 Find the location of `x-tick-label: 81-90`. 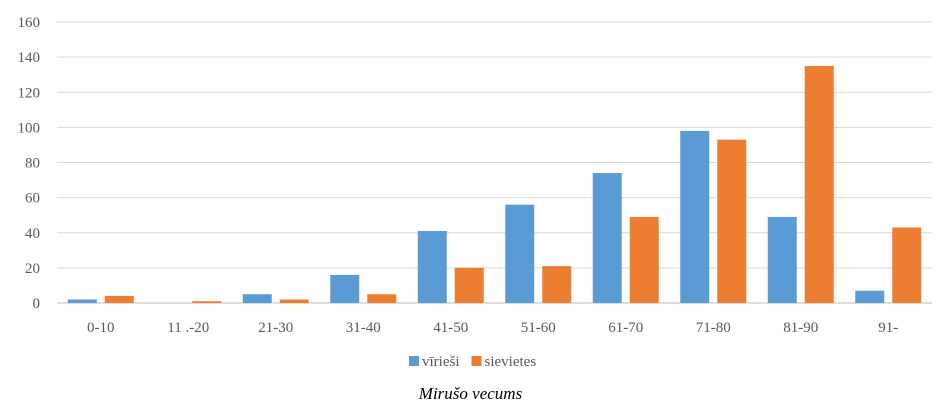

x-tick-label: 81-90 is located at coordinates (800, 328).